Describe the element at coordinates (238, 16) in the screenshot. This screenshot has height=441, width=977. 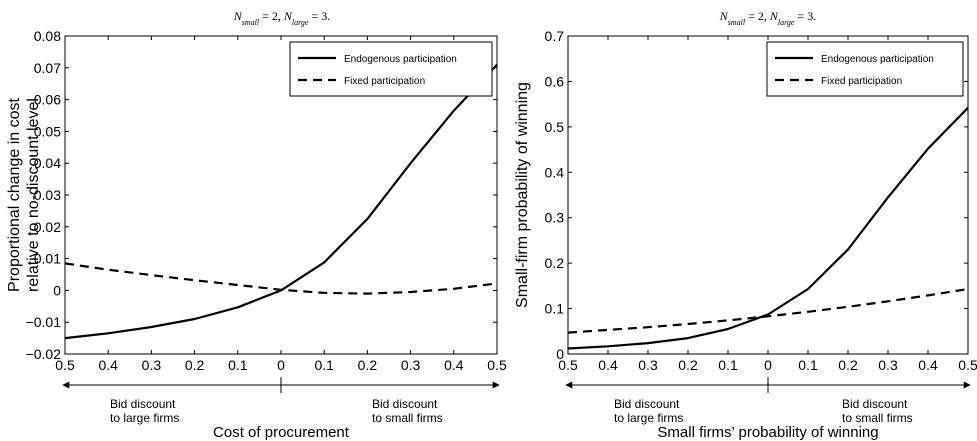
I see `title-n-small-label: N` at that location.